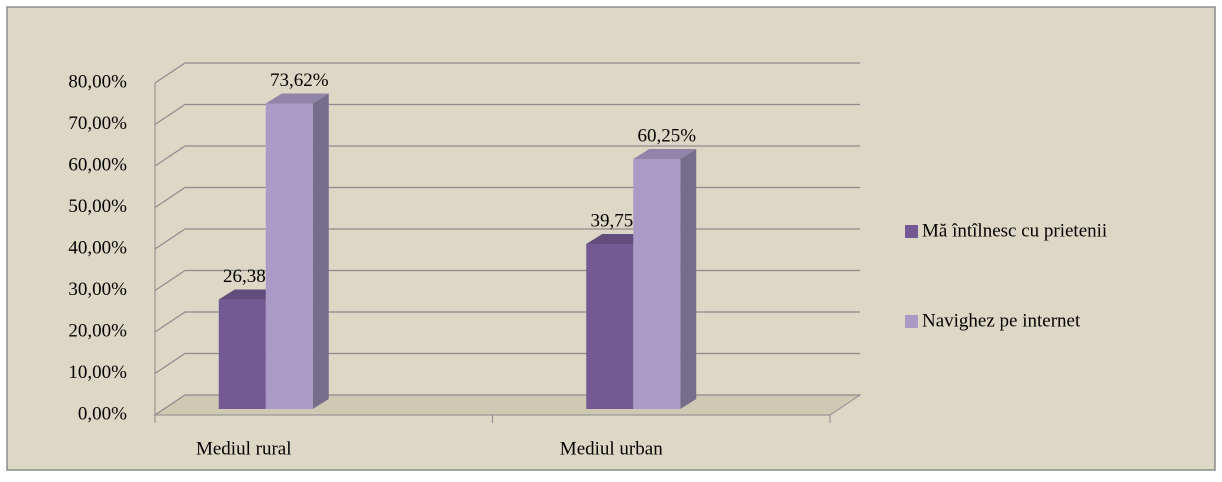 The image size is (1222, 482). I want to click on y-tick-label: 10,00%, so click(97, 372).